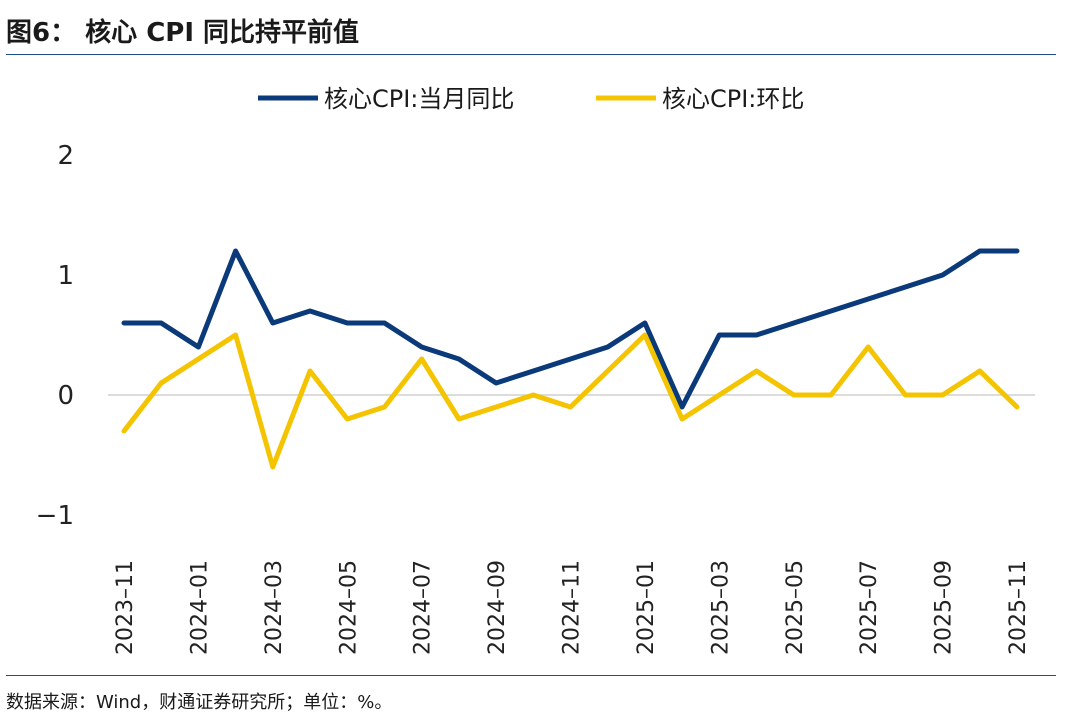 This screenshot has width=1080, height=728. What do you see at coordinates (944, 607) in the screenshot?
I see `x-tick-label: 2025–09` at bounding box center [944, 607].